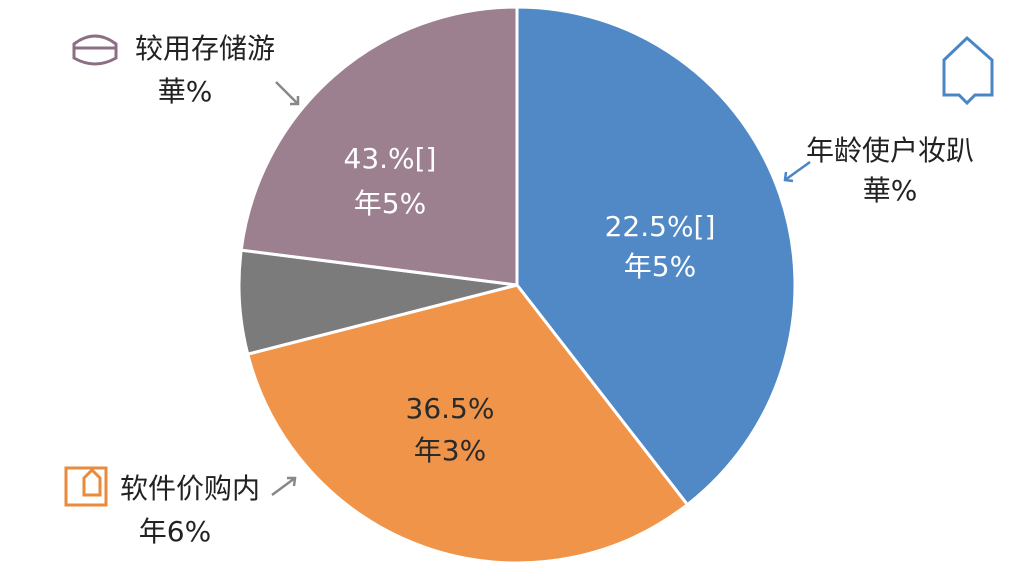 This screenshot has width=1024, height=576. Describe the element at coordinates (450, 408) in the screenshot. I see `slice-label: 36.5%` at that location.